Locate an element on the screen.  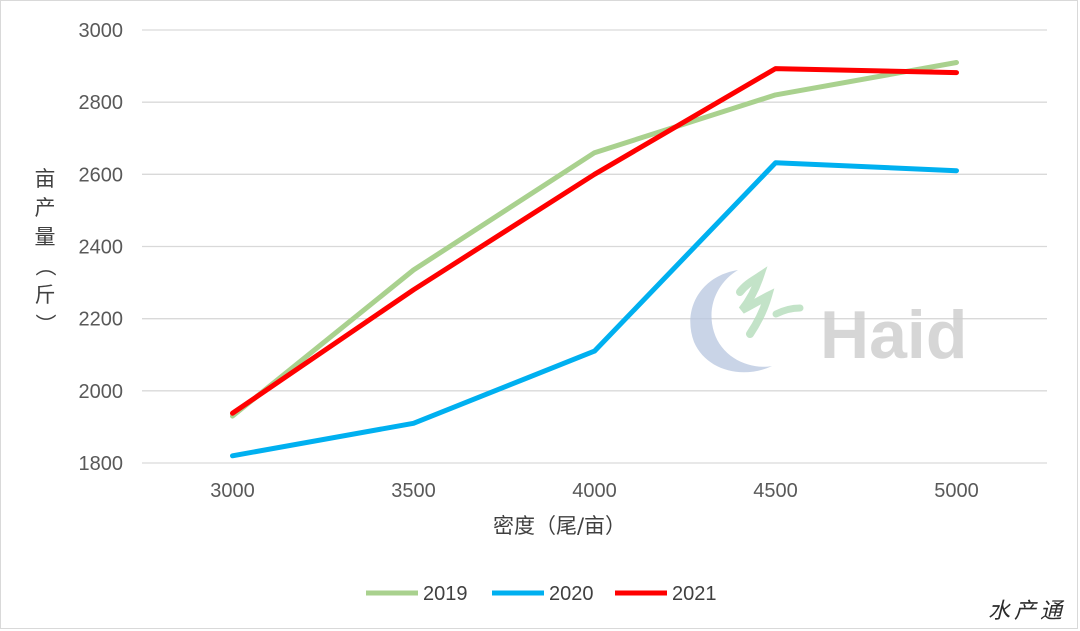
x-axis-title: 密度（尾/亩） is located at coordinates (559, 526).